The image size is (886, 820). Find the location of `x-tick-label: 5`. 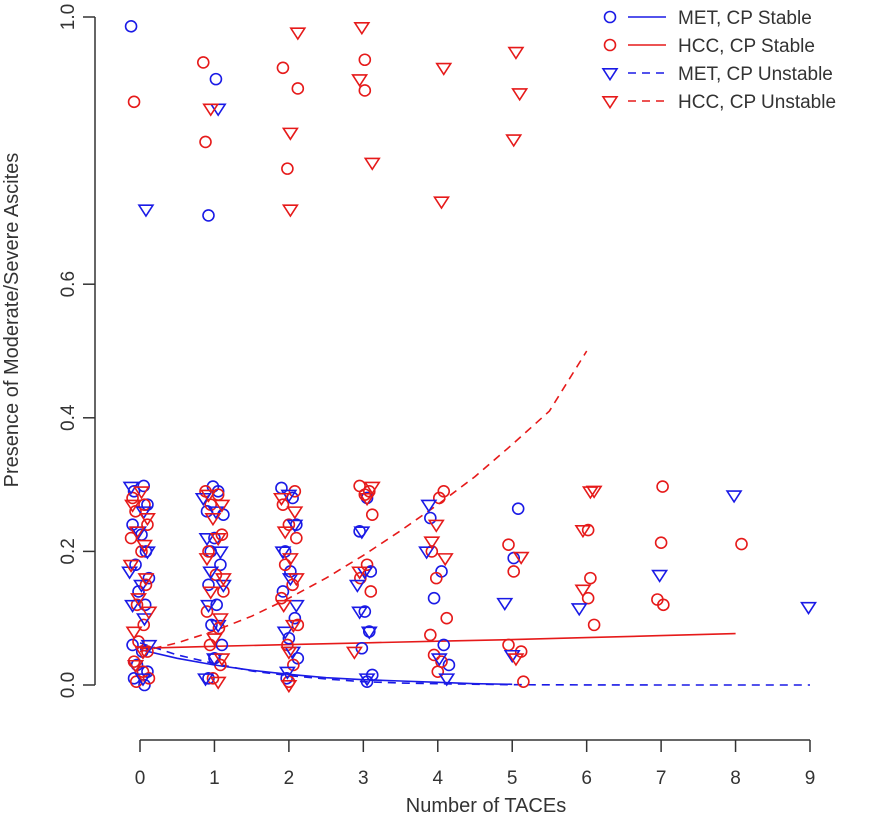

x-tick-label: 5 is located at coordinates (512, 778).